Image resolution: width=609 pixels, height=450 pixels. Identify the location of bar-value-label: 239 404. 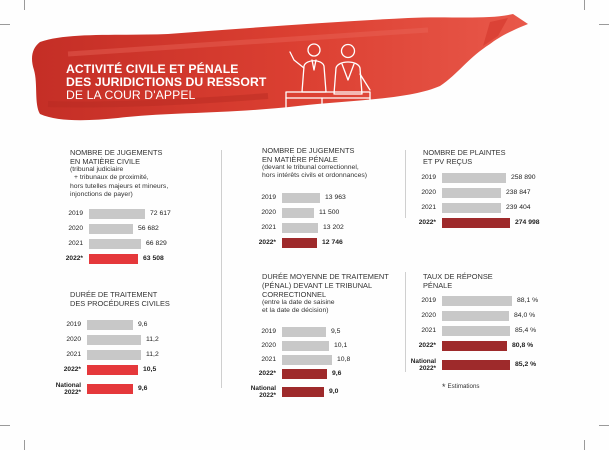
(518, 207).